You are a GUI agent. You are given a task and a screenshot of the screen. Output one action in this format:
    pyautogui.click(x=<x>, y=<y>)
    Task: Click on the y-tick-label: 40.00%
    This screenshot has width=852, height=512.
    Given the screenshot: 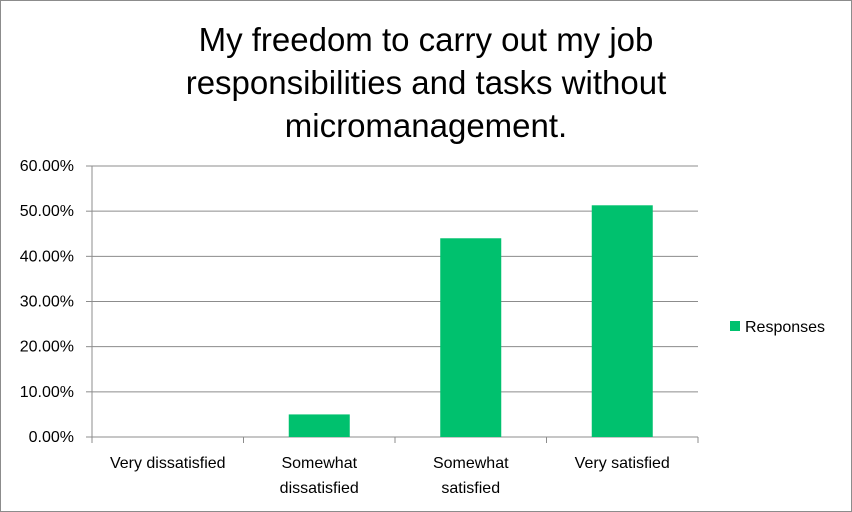 What is the action you would take?
    pyautogui.click(x=47, y=256)
    